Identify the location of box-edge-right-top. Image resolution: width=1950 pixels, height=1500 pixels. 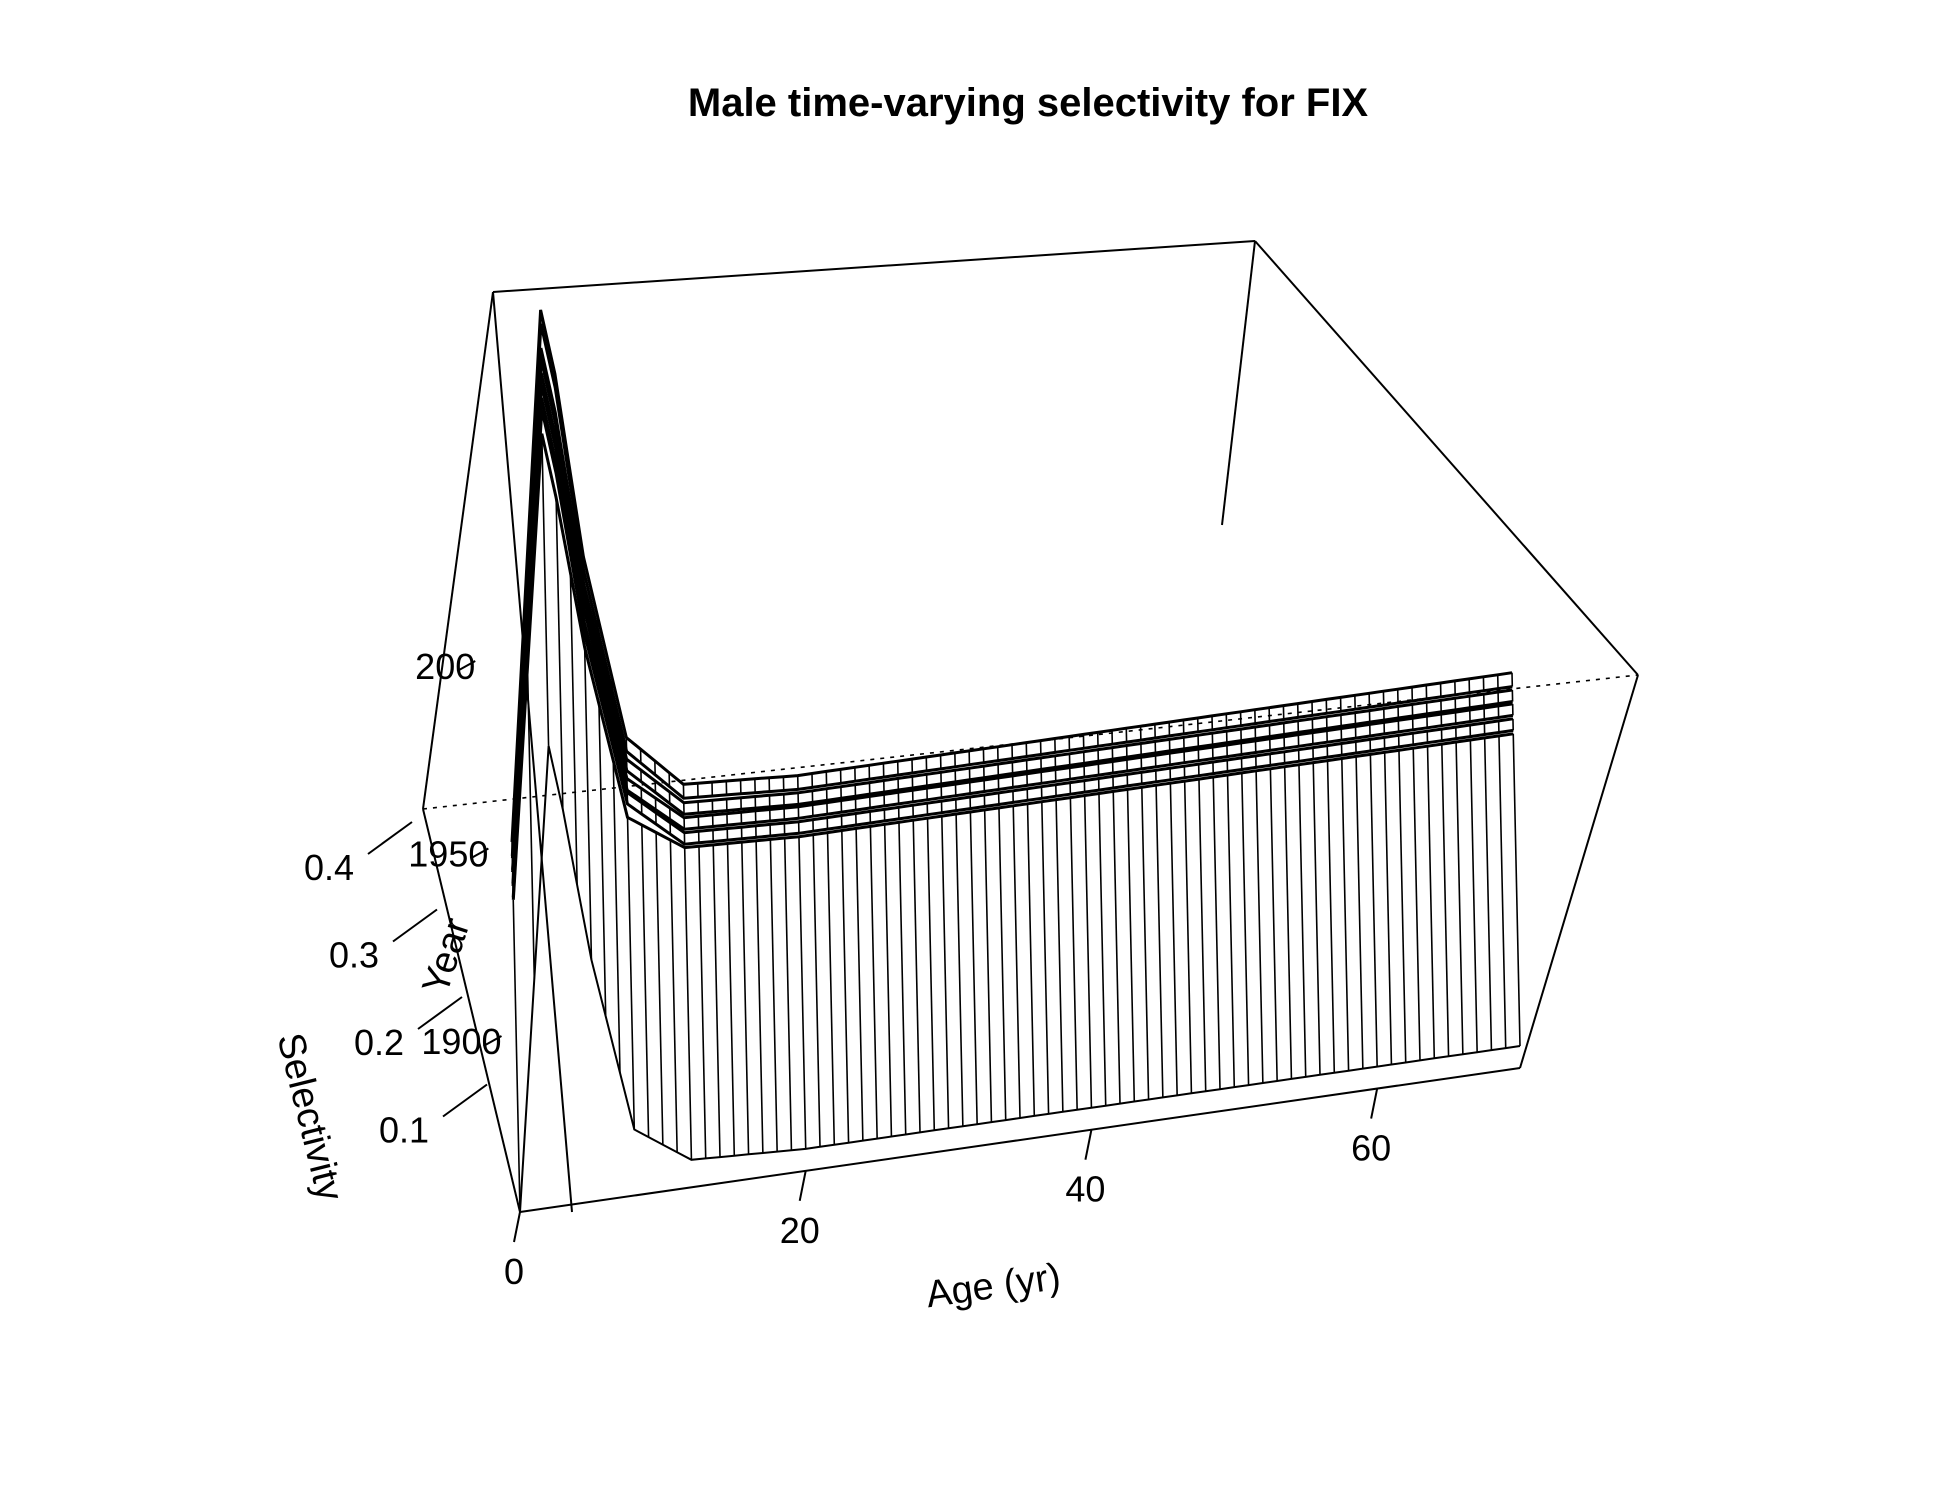
(1446, 458).